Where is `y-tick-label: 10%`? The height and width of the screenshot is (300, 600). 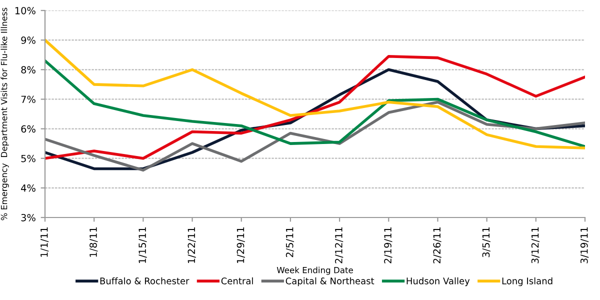
y-tick-label: 10% is located at coordinates (25, 10).